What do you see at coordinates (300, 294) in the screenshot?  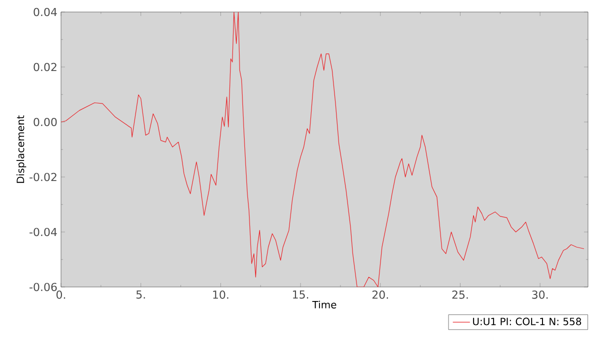 I see `x-tick-label: 15.` at bounding box center [300, 294].